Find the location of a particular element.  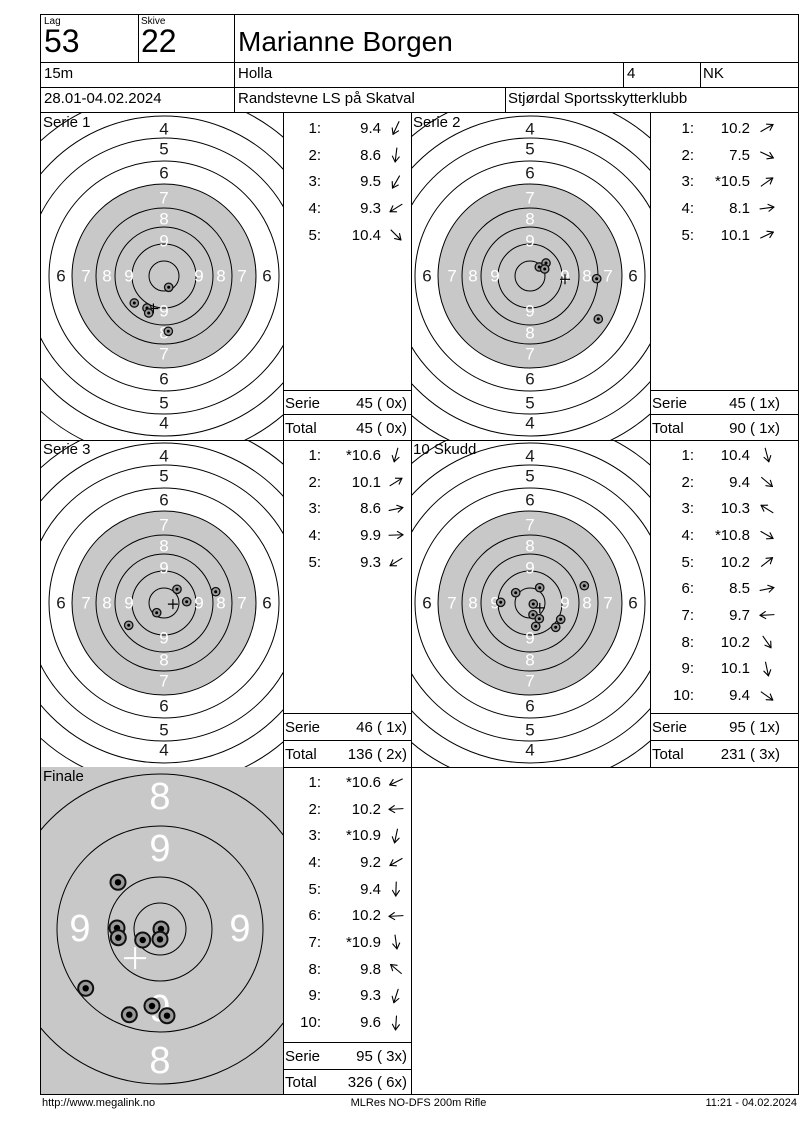

total-row: Total 326 ( 6x) is located at coordinates (347, 1082).